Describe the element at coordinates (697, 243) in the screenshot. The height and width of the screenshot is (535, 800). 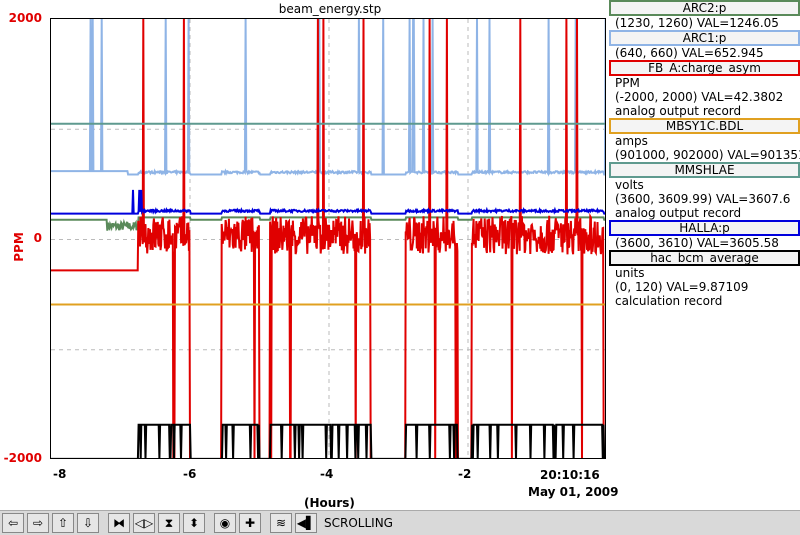
I see `legend-detail-line: (3600, 3610) VAL=3605.58` at that location.